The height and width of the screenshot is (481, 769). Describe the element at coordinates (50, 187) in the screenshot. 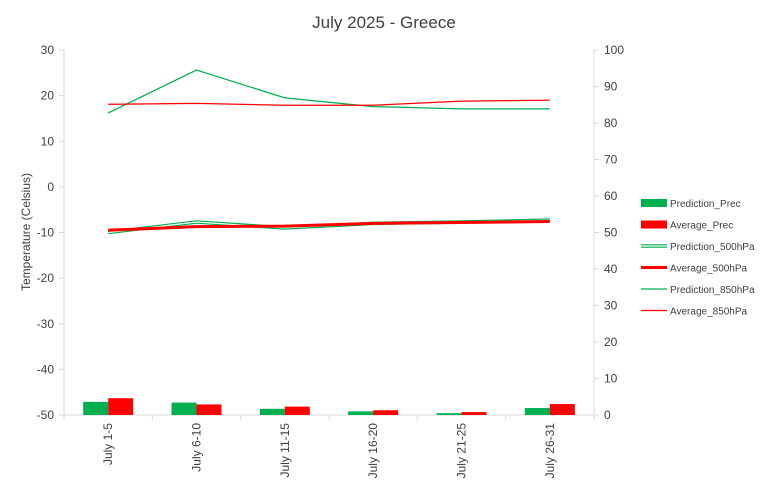

I see `y-tick-label: 0` at that location.